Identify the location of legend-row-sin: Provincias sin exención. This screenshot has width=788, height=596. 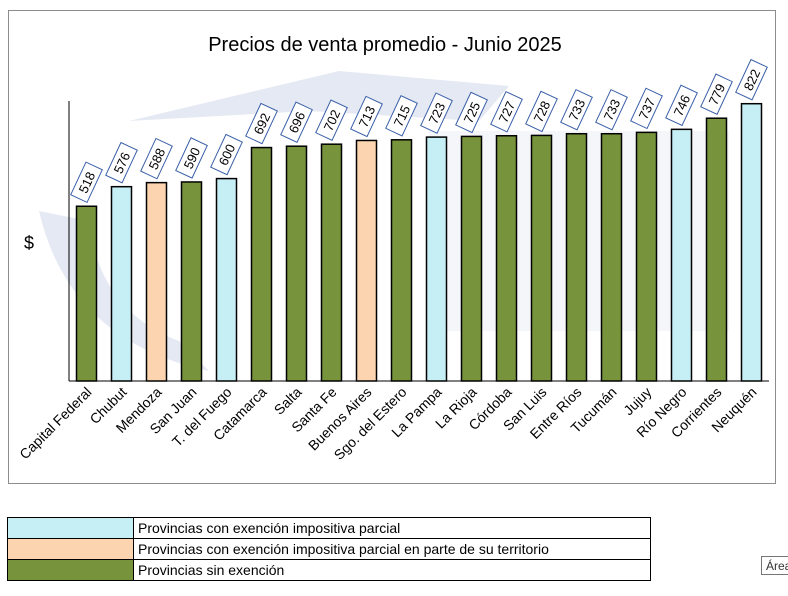
(329, 570).